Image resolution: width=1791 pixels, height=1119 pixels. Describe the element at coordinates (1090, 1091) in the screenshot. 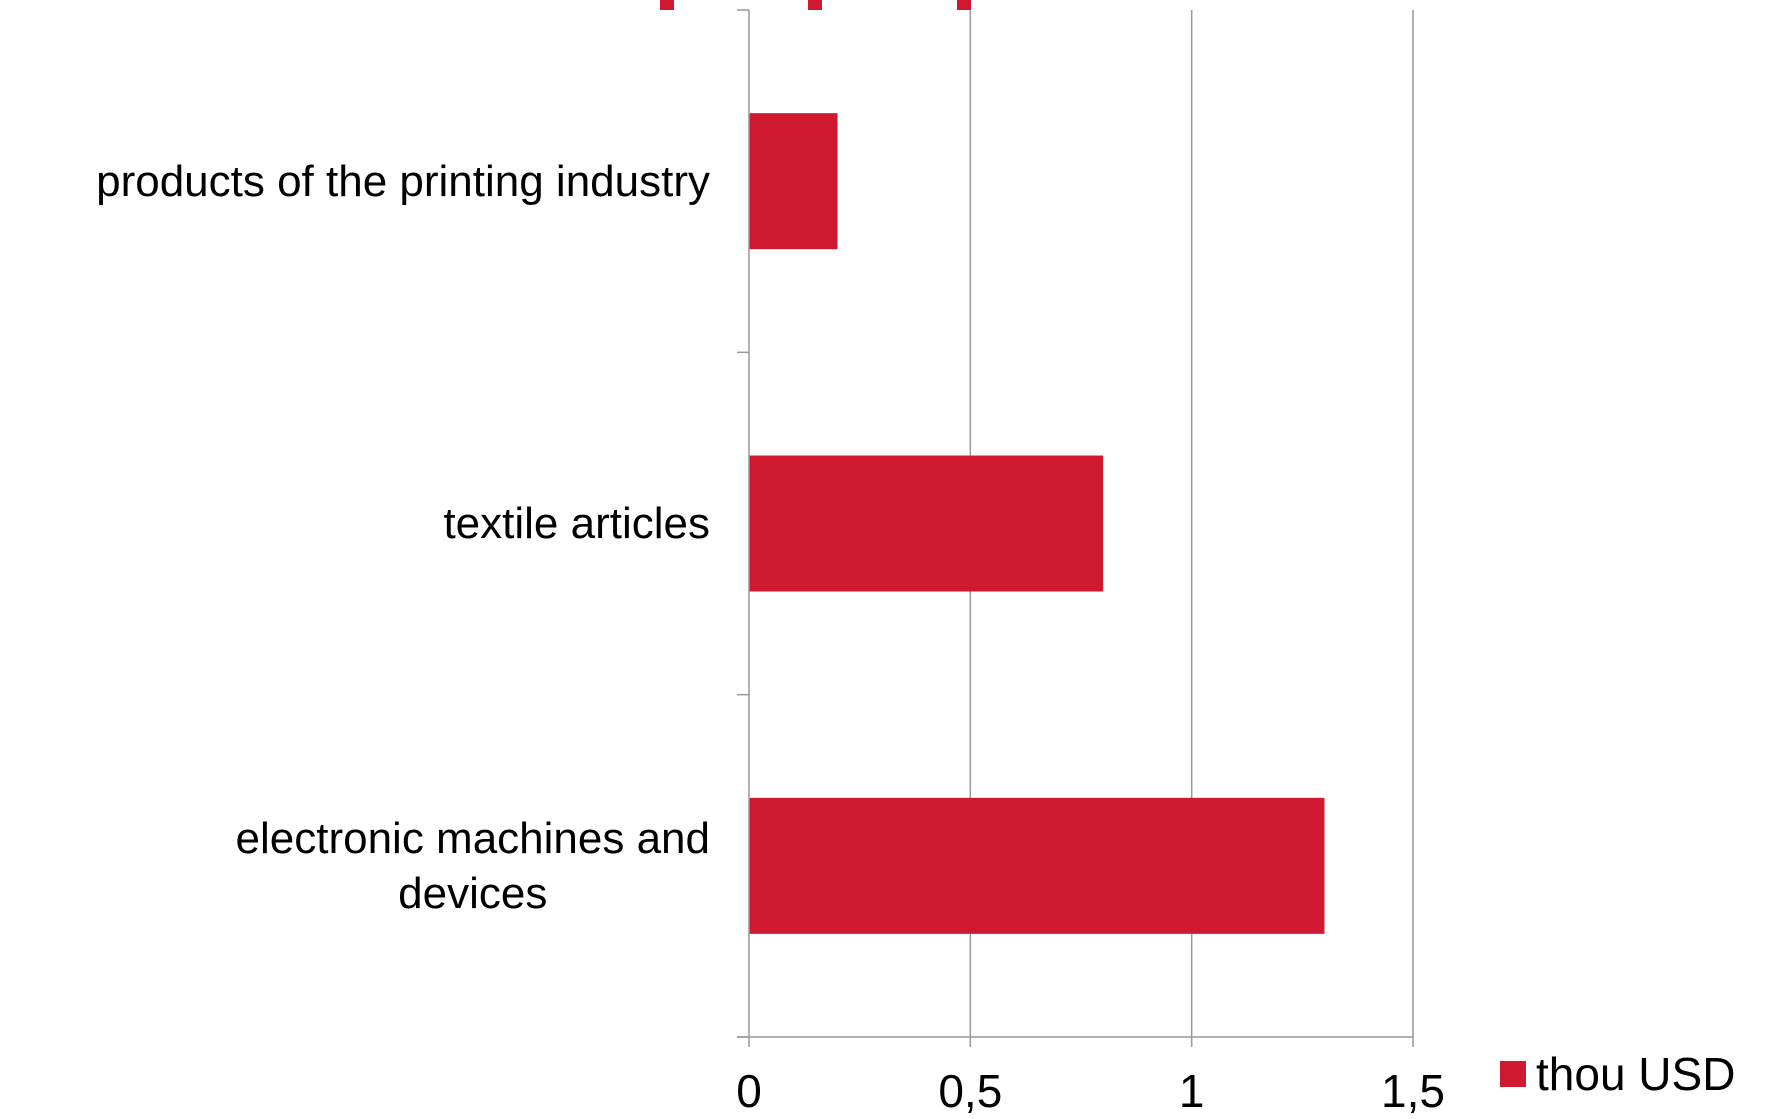

I see `x-tick-labels: 0 0,5 1 1,5` at that location.